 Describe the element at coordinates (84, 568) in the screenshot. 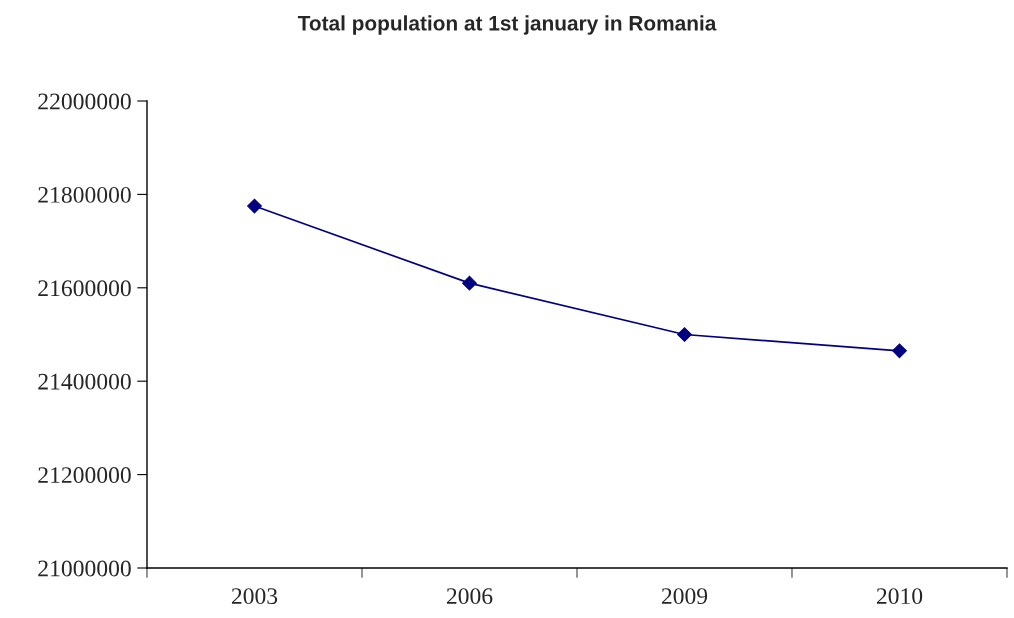

I see `y-tick-label: 21000000` at that location.